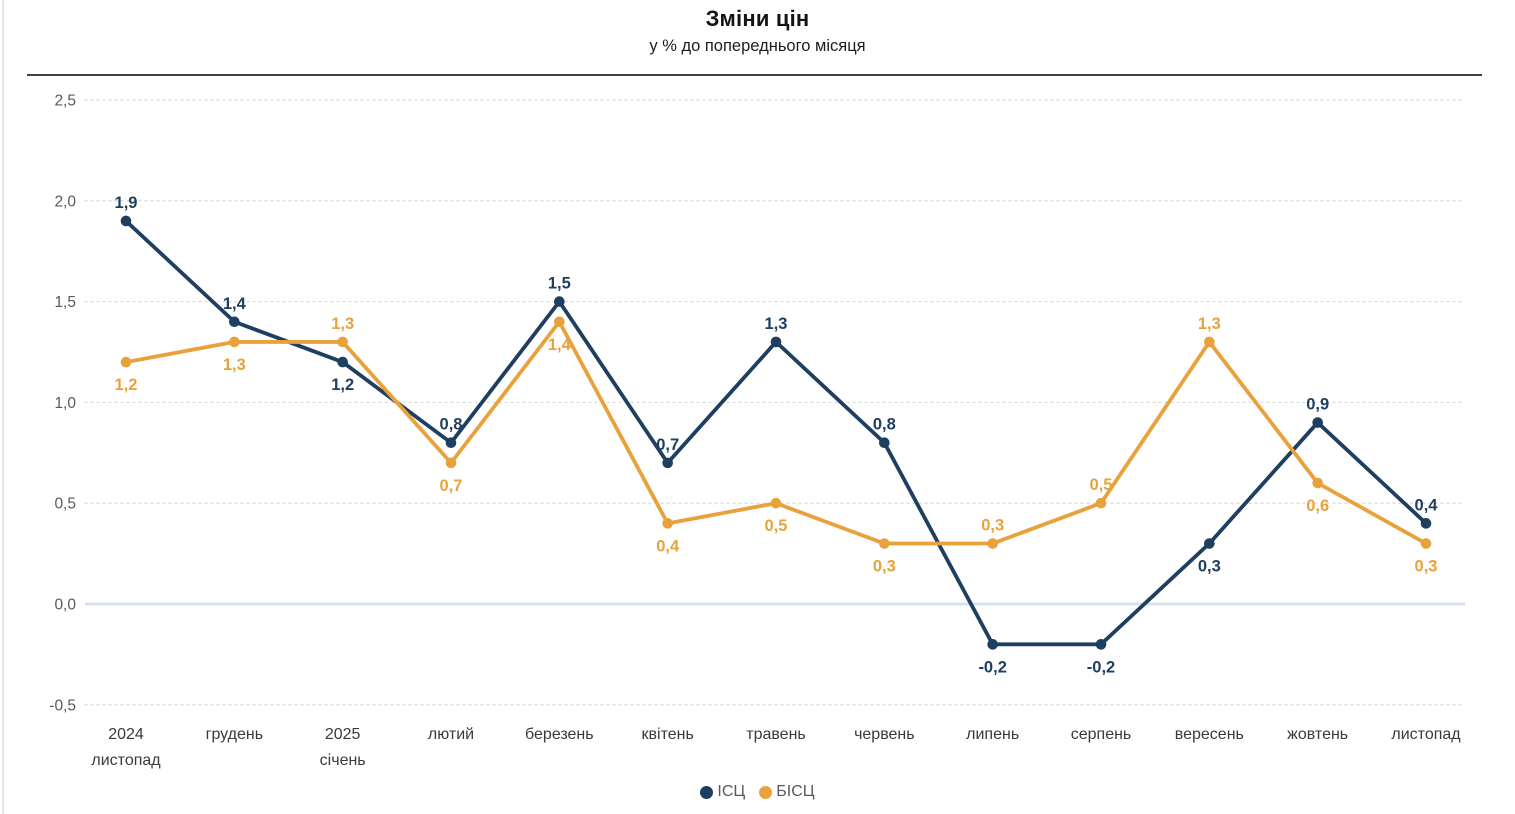  What do you see at coordinates (1209, 734) in the screenshot?
I see `x-axis-tick-label: вересень` at bounding box center [1209, 734].